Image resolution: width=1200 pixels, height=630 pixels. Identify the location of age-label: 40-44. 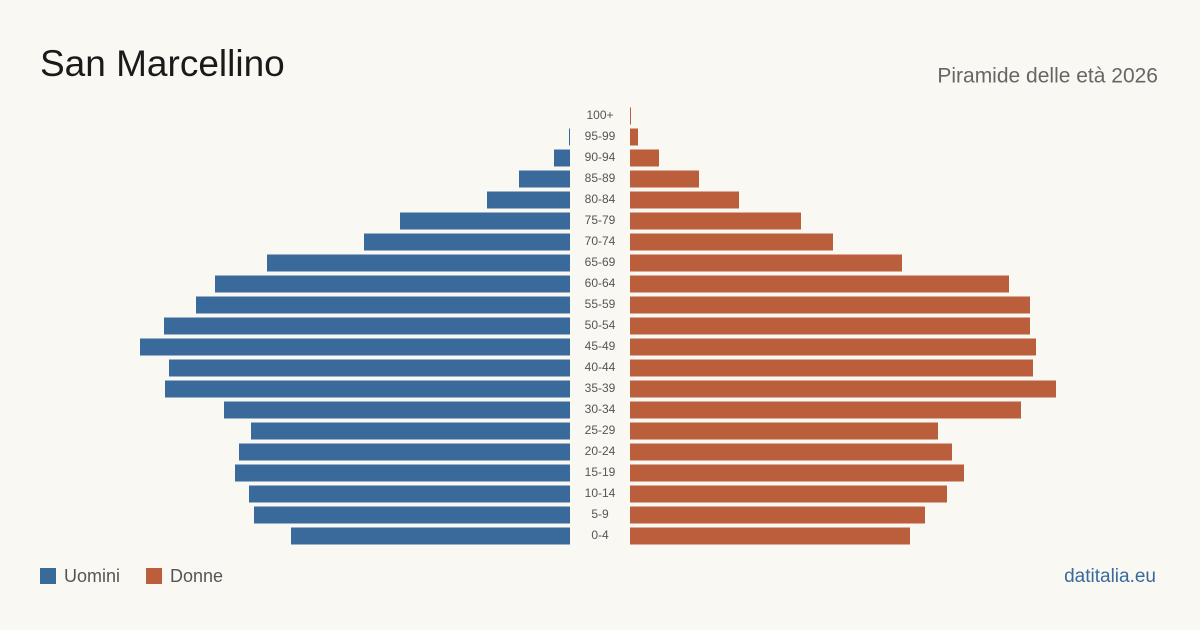
(600, 367).